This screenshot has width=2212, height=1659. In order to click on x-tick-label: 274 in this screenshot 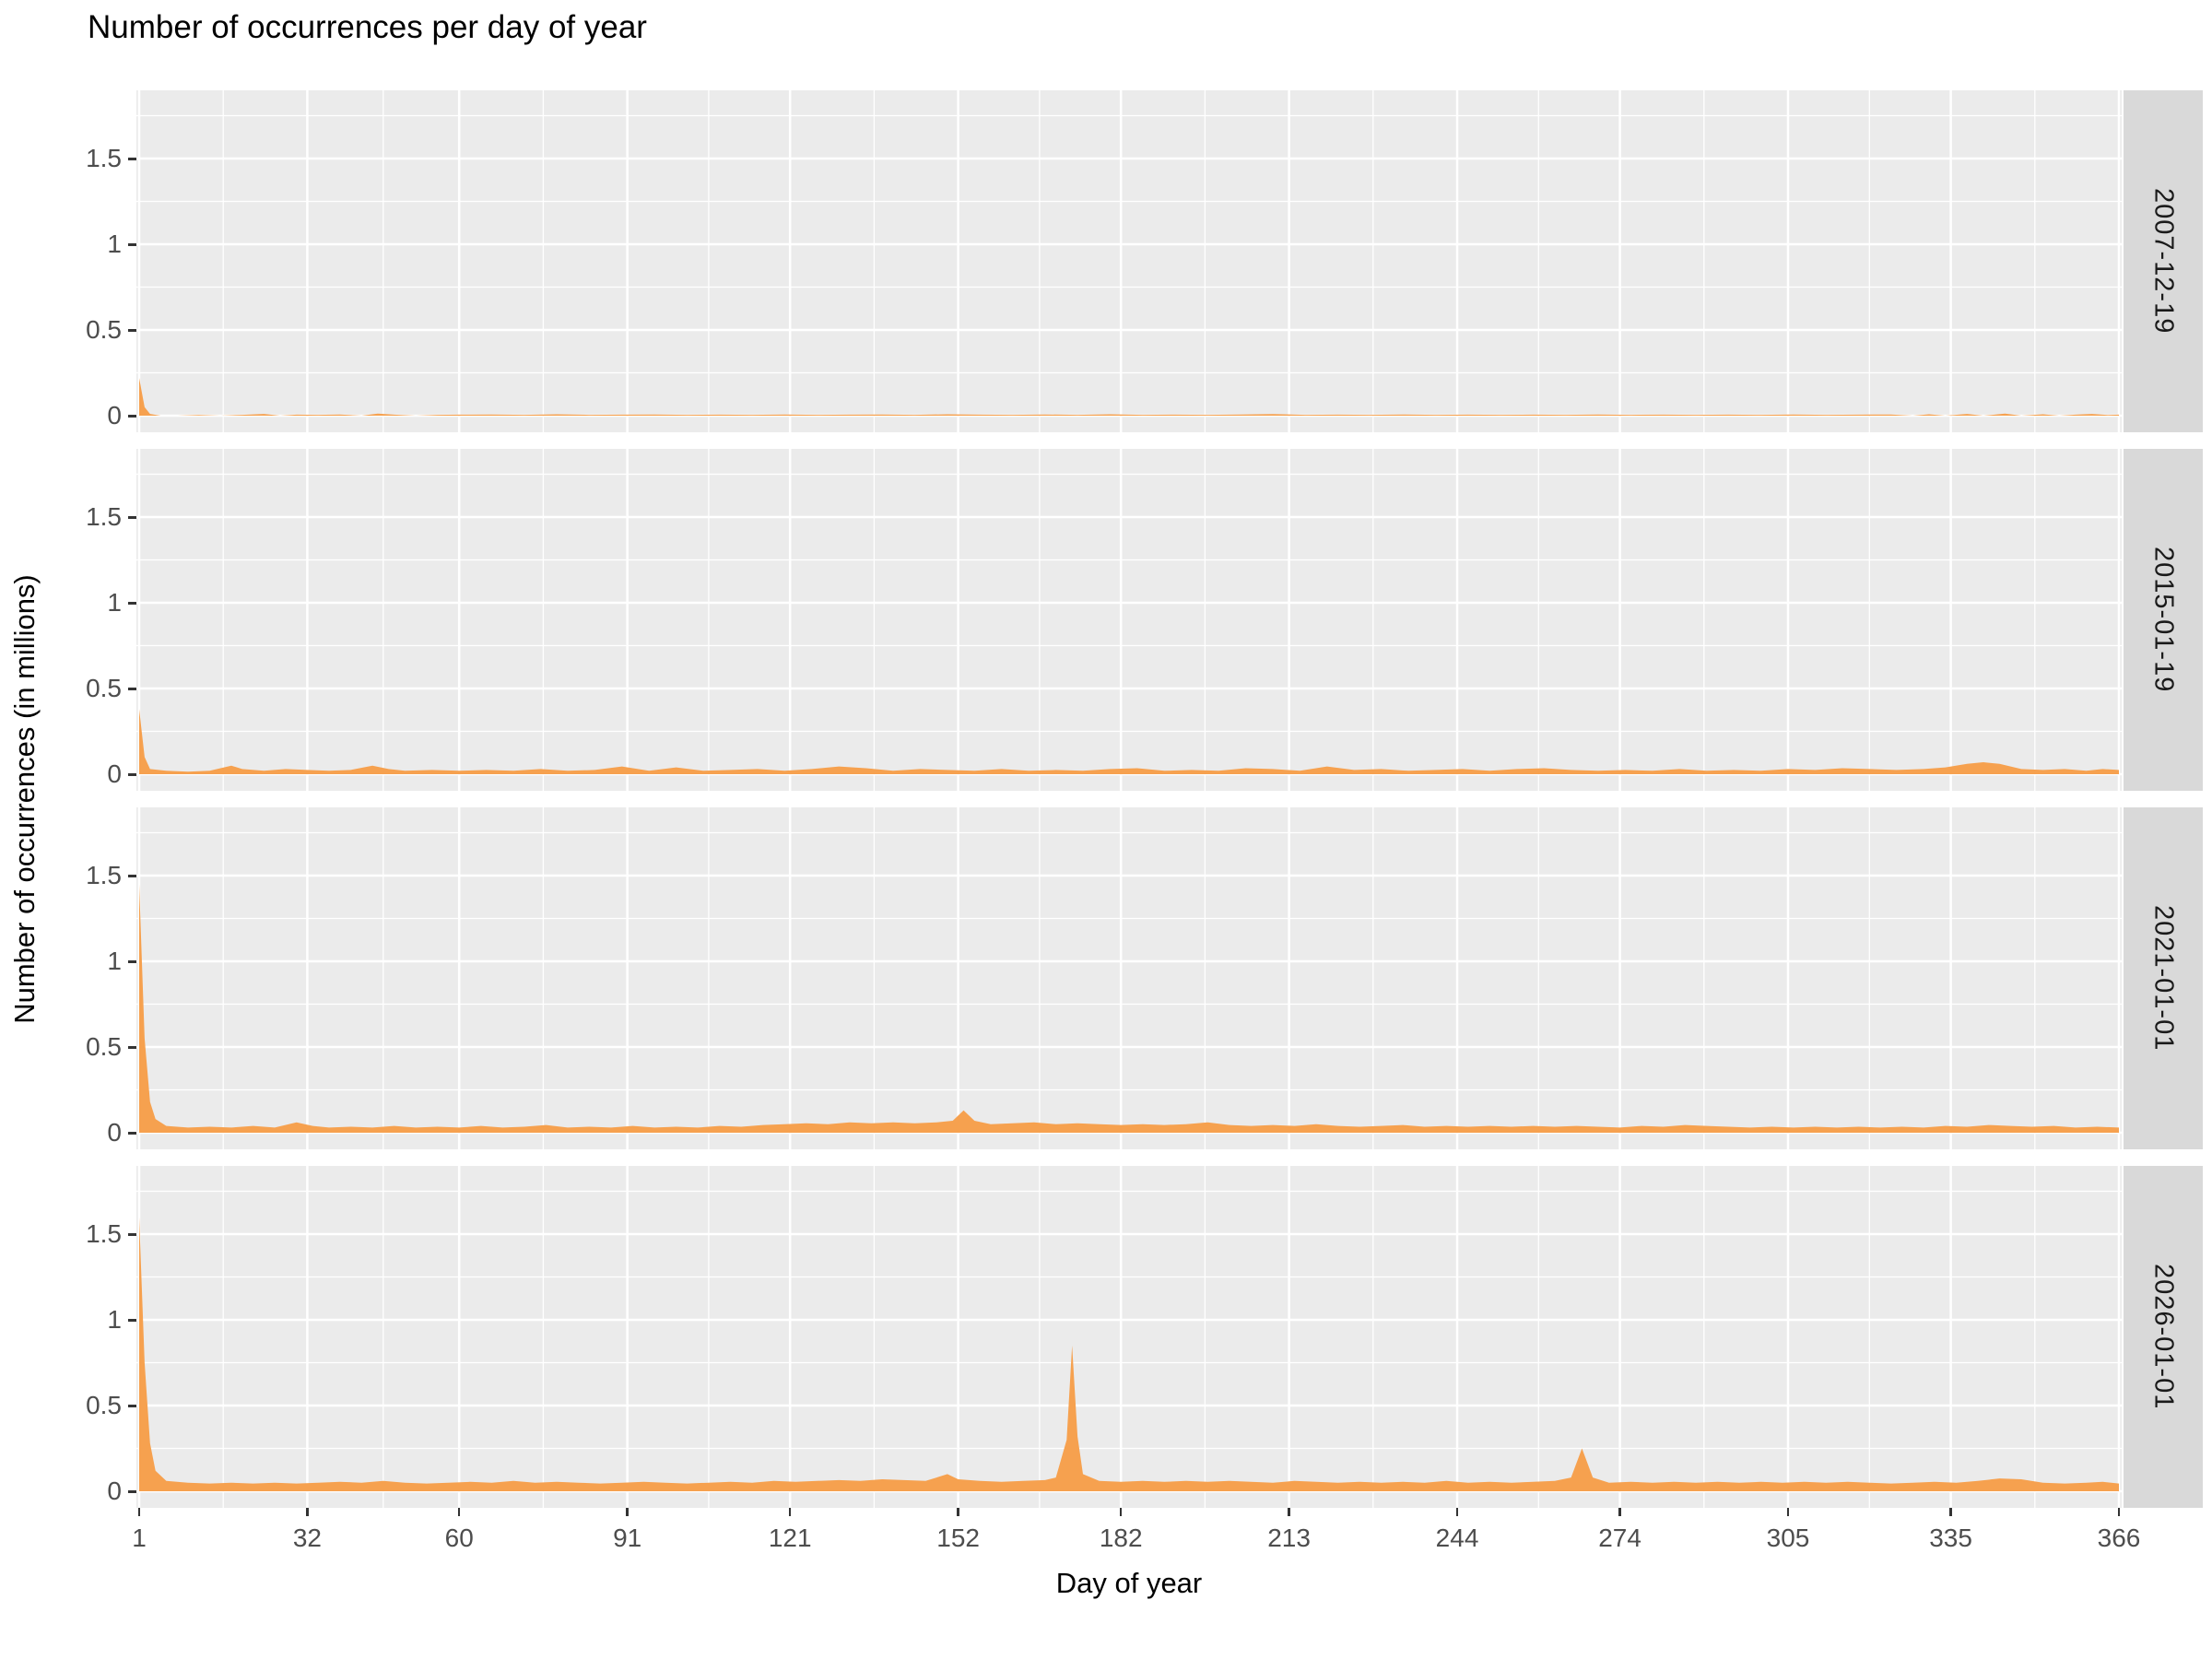, I will do `click(1619, 1538)`.